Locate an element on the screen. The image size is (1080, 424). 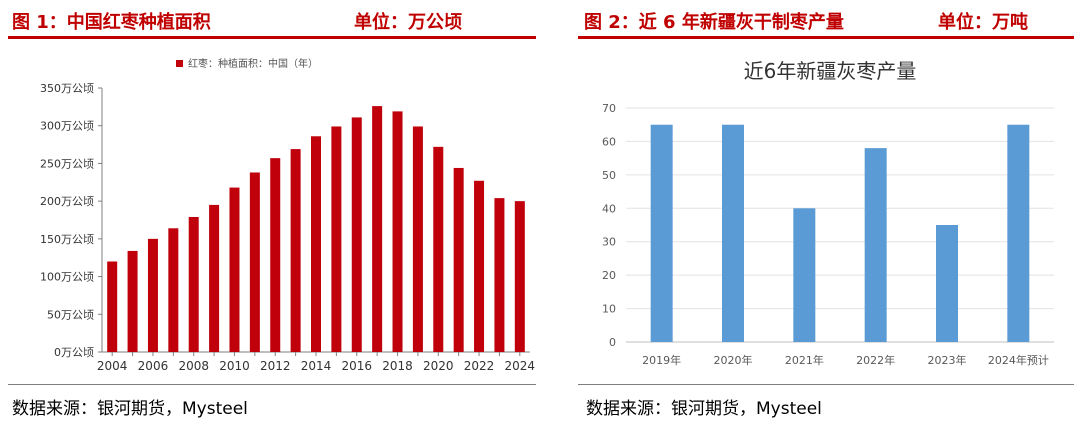
x-tick-label: 2006 is located at coordinates (153, 366).